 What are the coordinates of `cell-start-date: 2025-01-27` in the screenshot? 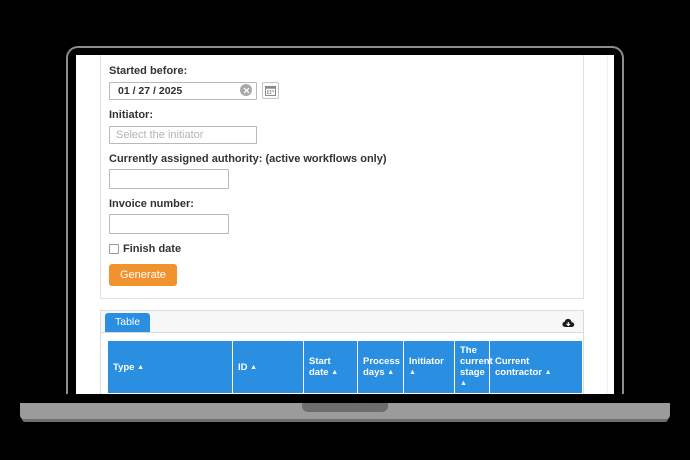 It's located at (330, 393).